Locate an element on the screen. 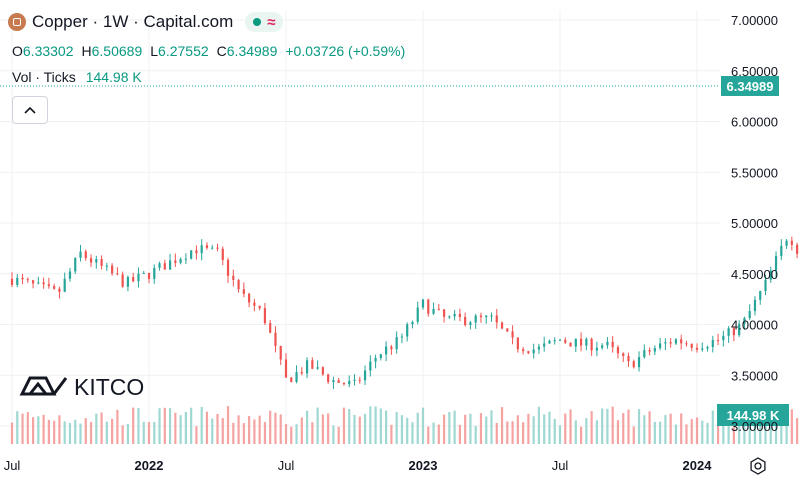 This screenshot has height=486, width=800. high-value: 6.50689 is located at coordinates (117, 51).